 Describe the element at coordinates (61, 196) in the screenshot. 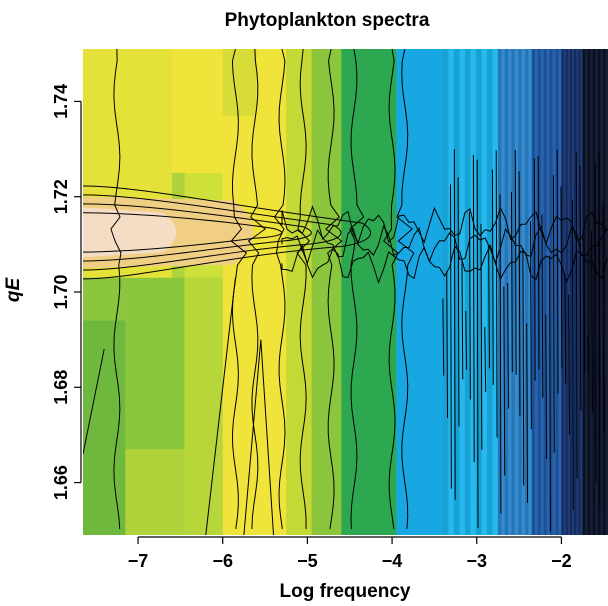

I see `y-tick-label: 1.72` at that location.